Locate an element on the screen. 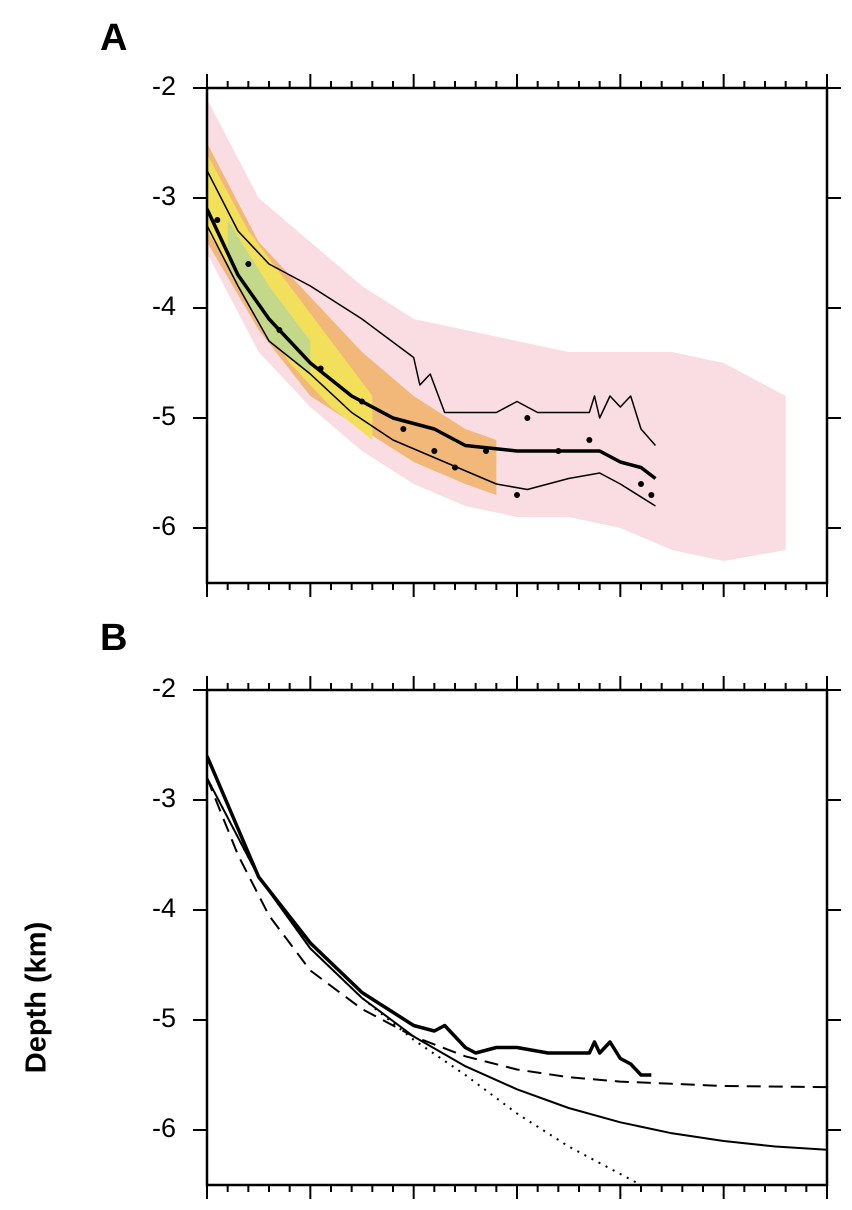 The width and height of the screenshot is (852, 1210). y-axis-label: Depth (km) is located at coordinates (37, 997).